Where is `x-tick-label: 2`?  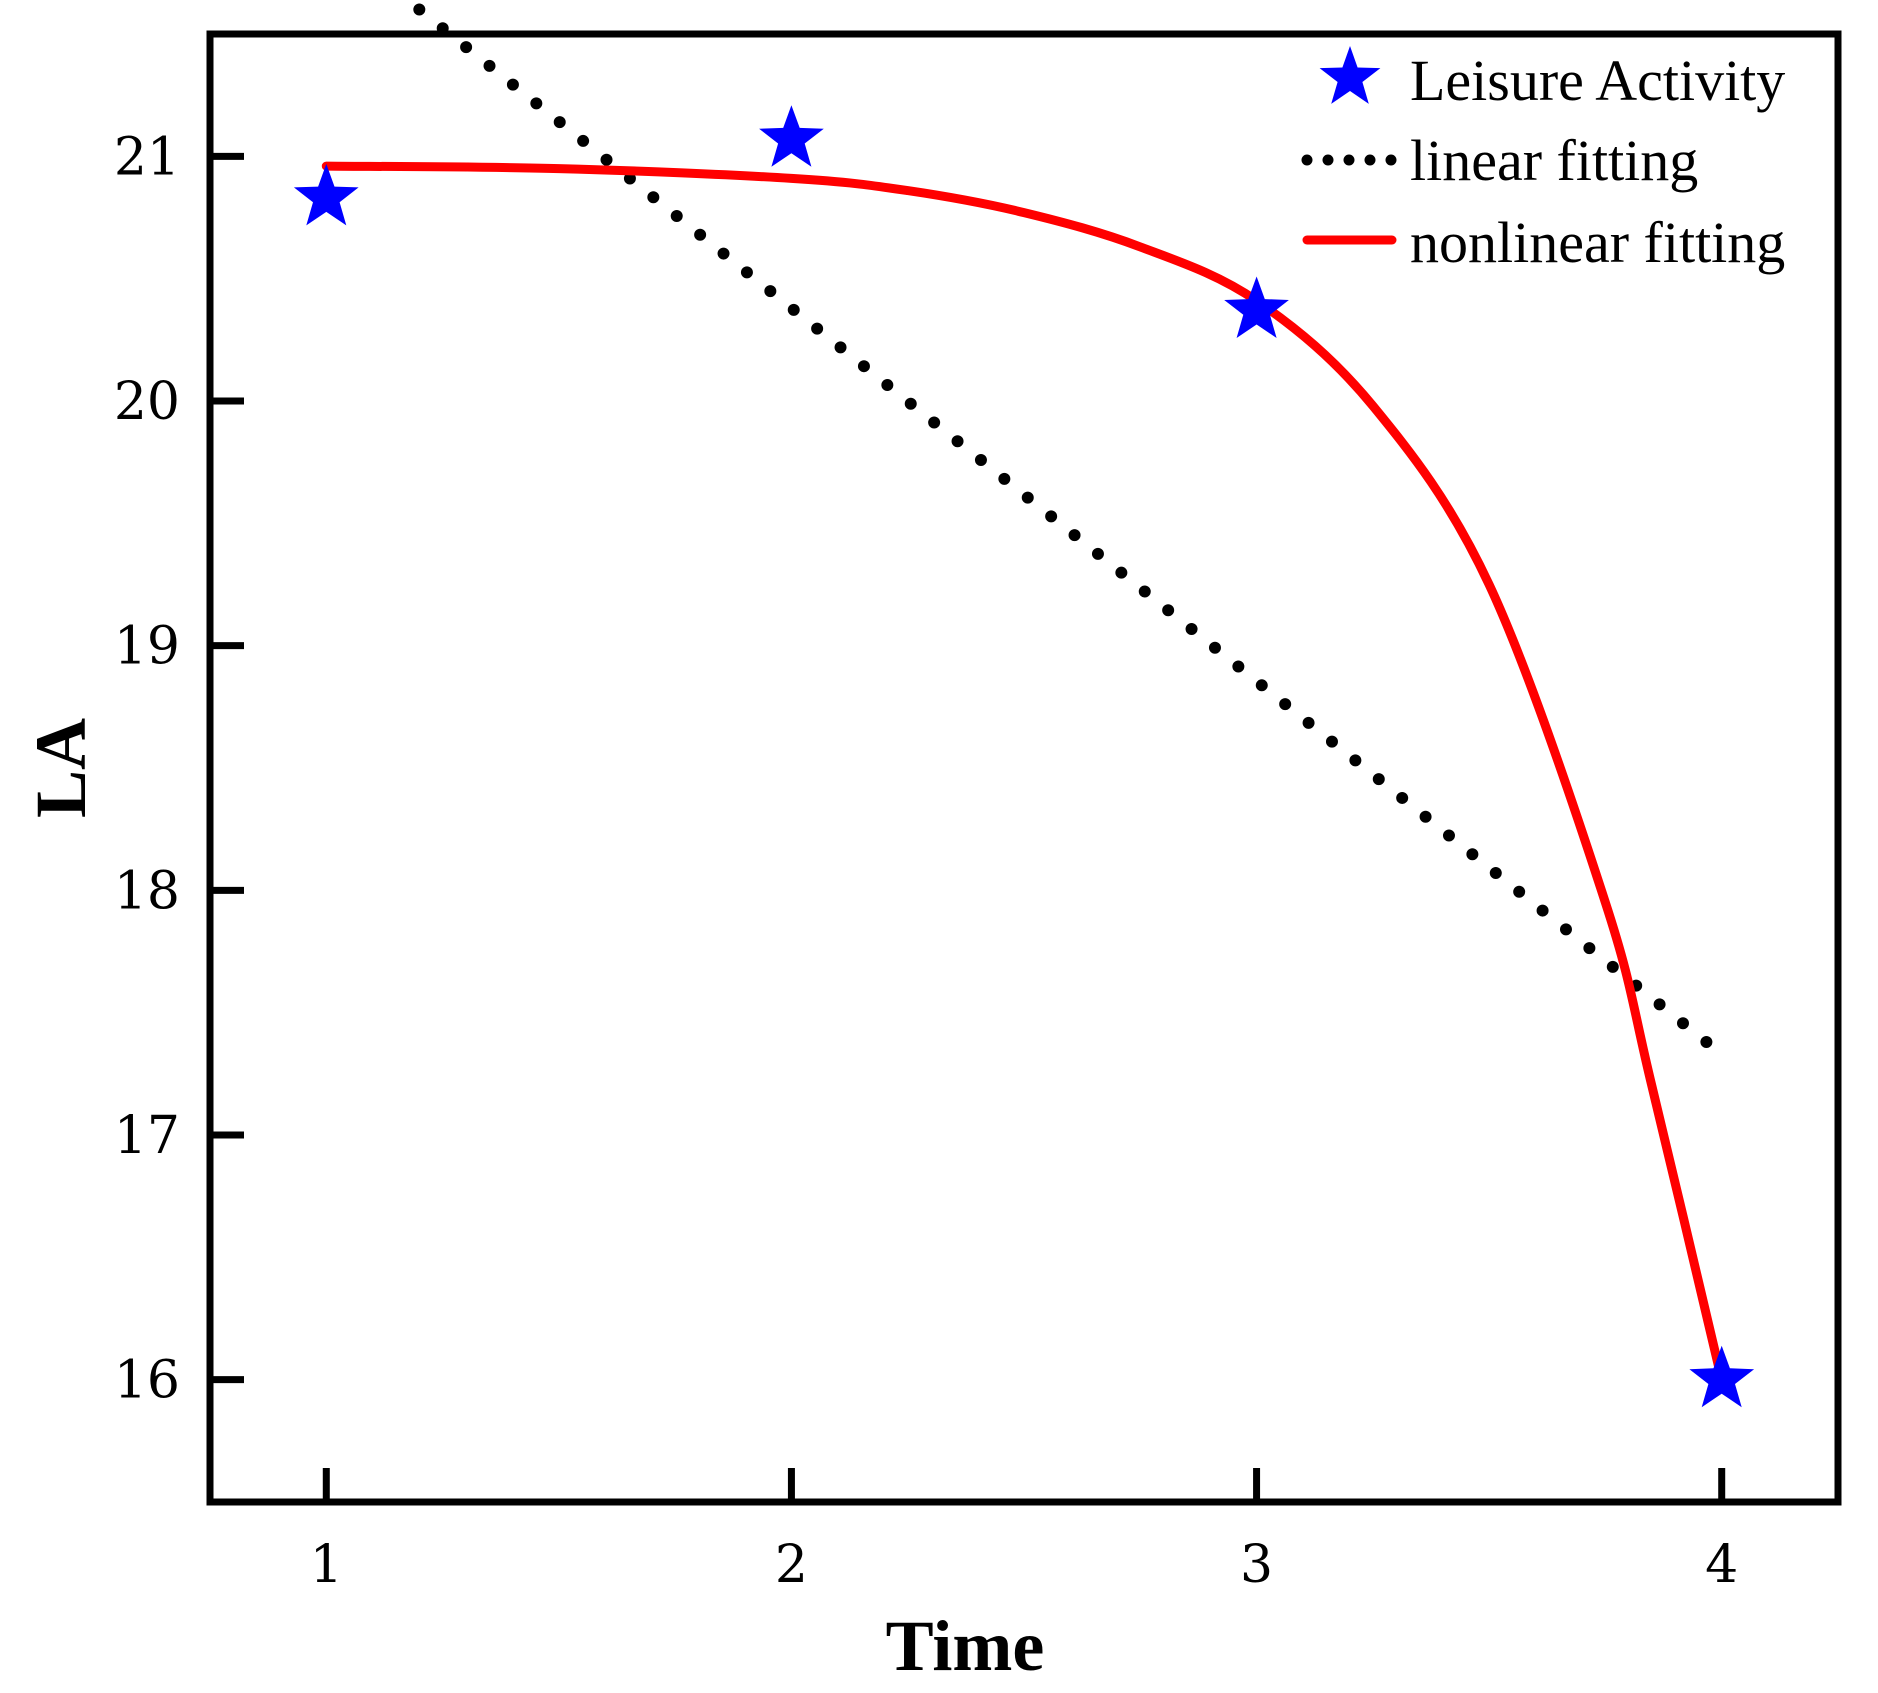
x-tick-label: 2 is located at coordinates (791, 1565).